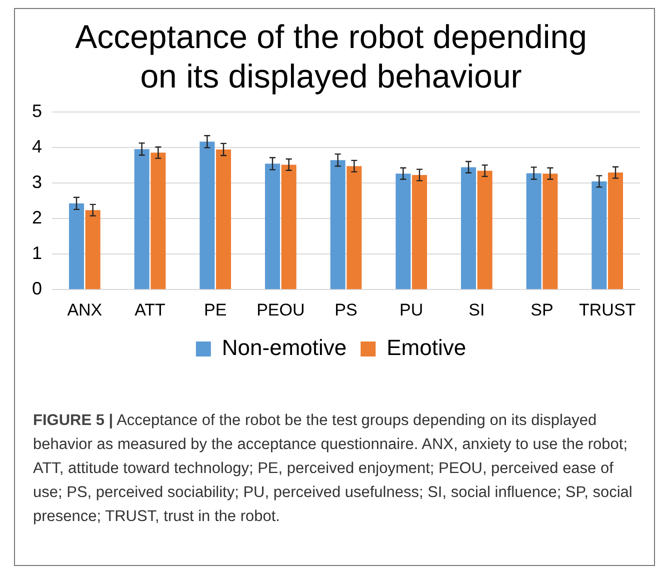 This screenshot has width=669, height=575. Describe the element at coordinates (607, 310) in the screenshot. I see `x-tick-label: TRUST` at that location.